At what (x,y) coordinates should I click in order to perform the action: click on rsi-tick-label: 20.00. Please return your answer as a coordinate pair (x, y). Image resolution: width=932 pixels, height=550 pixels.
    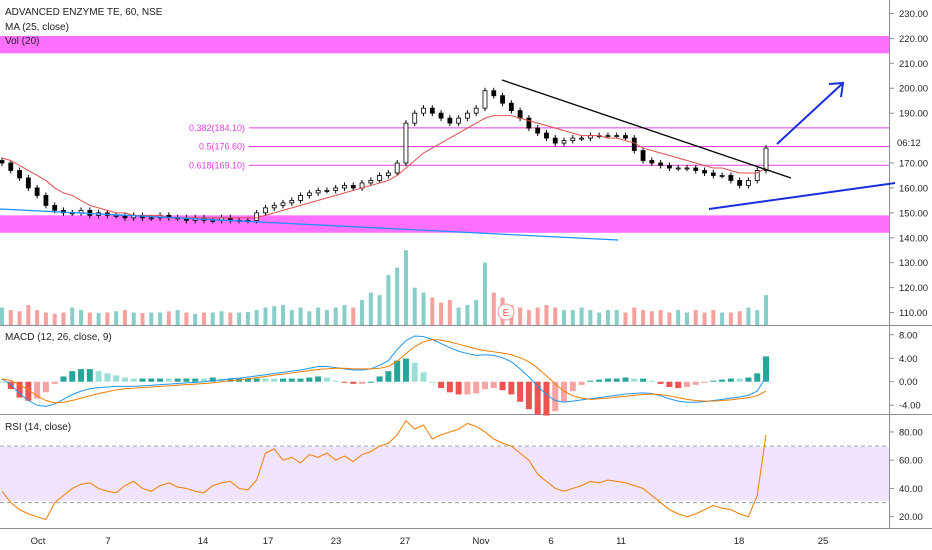
    Looking at the image, I should click on (911, 517).